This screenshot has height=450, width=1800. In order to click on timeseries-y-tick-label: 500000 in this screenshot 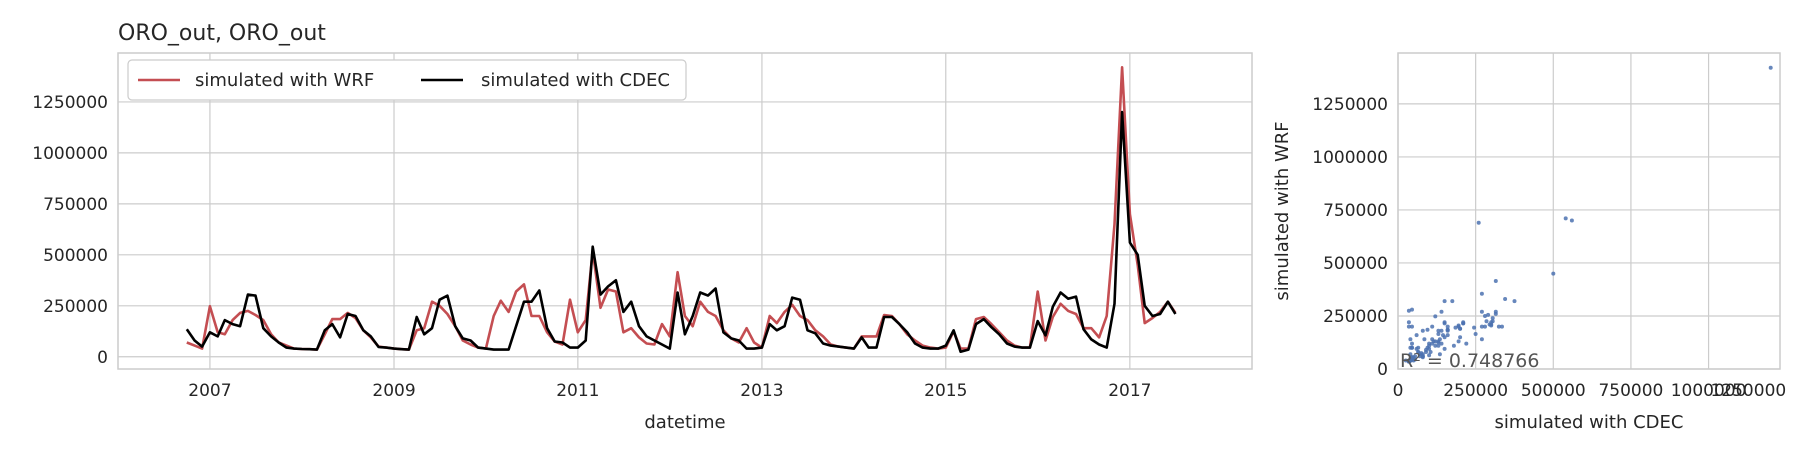, I will do `click(75, 256)`.